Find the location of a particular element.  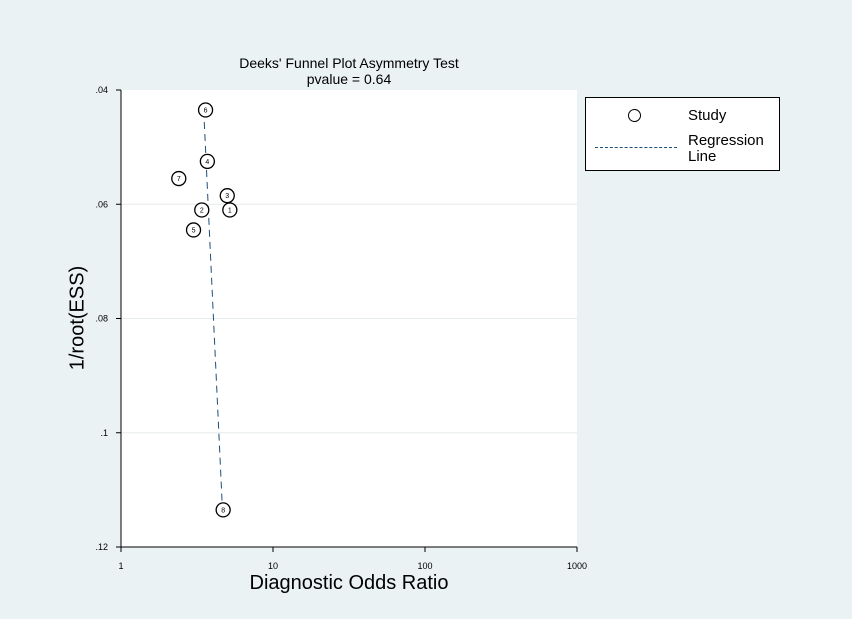

study-point-label: 5 is located at coordinates (194, 230).